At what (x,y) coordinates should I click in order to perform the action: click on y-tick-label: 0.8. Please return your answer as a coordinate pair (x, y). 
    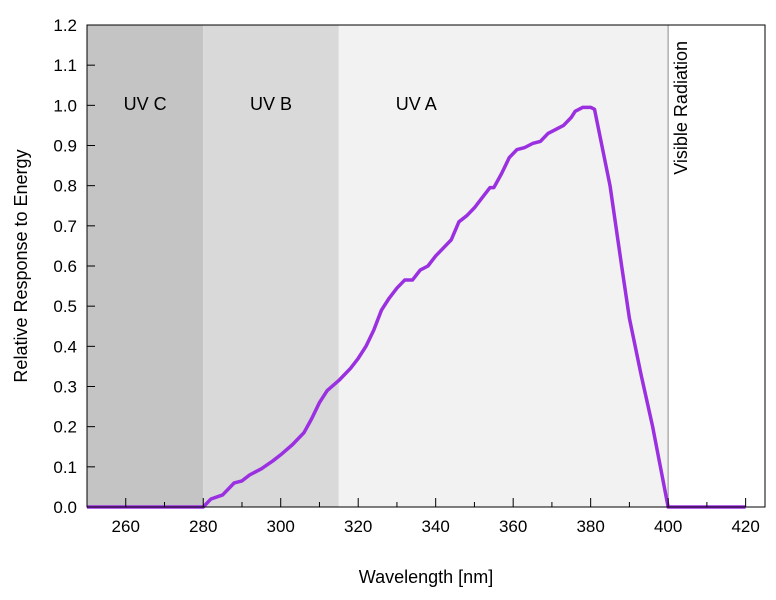
    Looking at the image, I should click on (65, 186).